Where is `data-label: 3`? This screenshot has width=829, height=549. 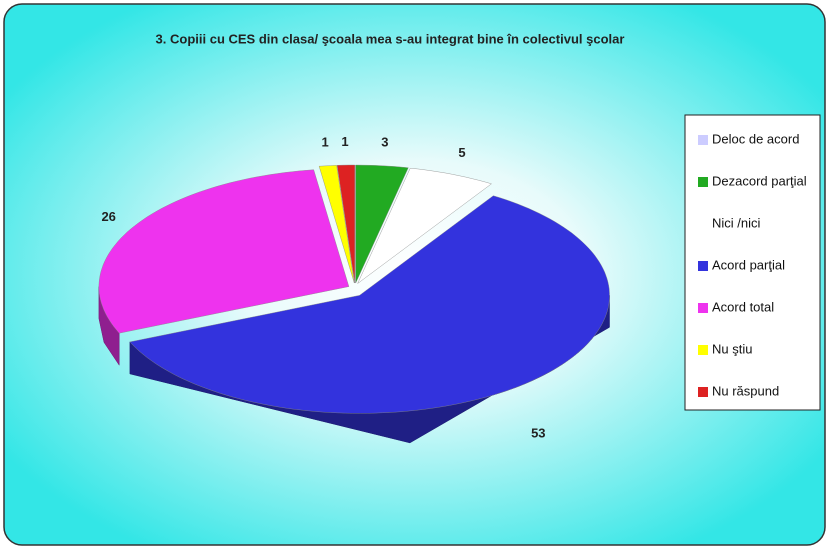
data-label: 3 is located at coordinates (384, 142).